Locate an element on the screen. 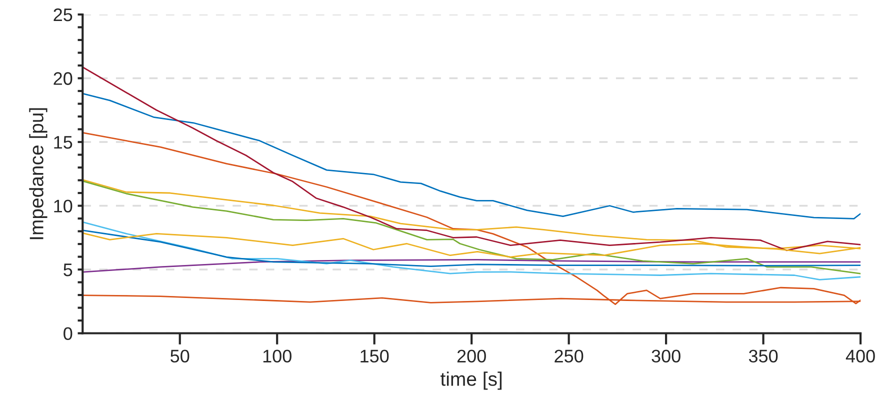 The height and width of the screenshot is (414, 879). x-axis-title: time [s] is located at coordinates (471, 381).